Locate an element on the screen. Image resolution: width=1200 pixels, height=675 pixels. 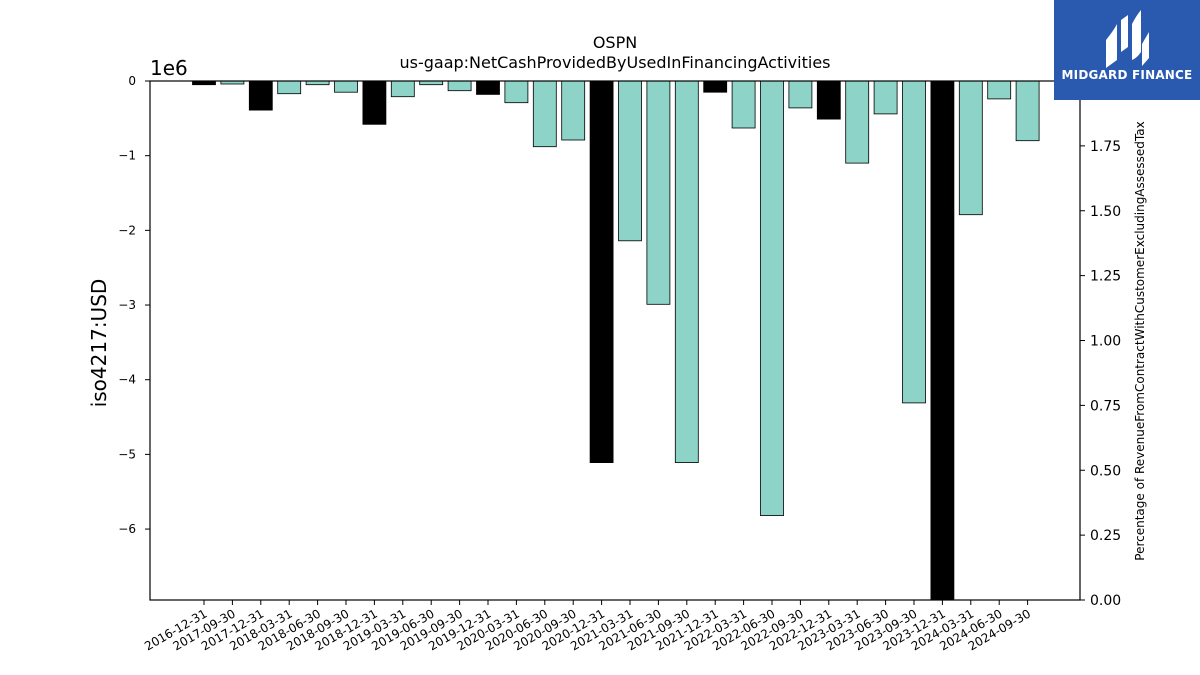
y2-tick-label: 1.00 is located at coordinates (1105, 342).